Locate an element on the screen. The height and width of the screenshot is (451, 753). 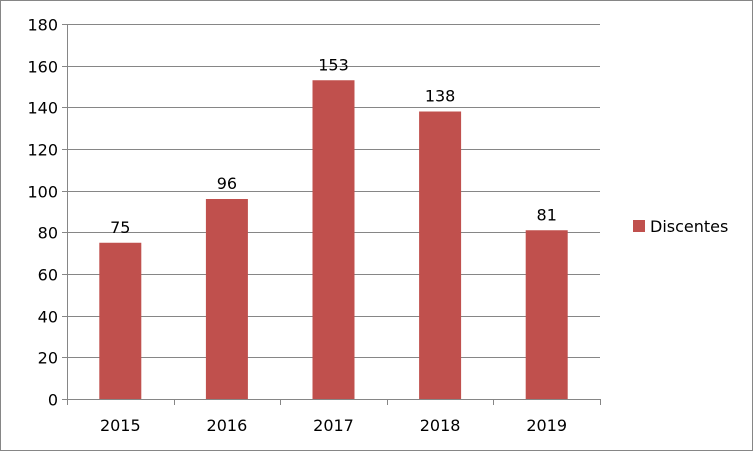
x-tick-label: 2015 is located at coordinates (120, 425).